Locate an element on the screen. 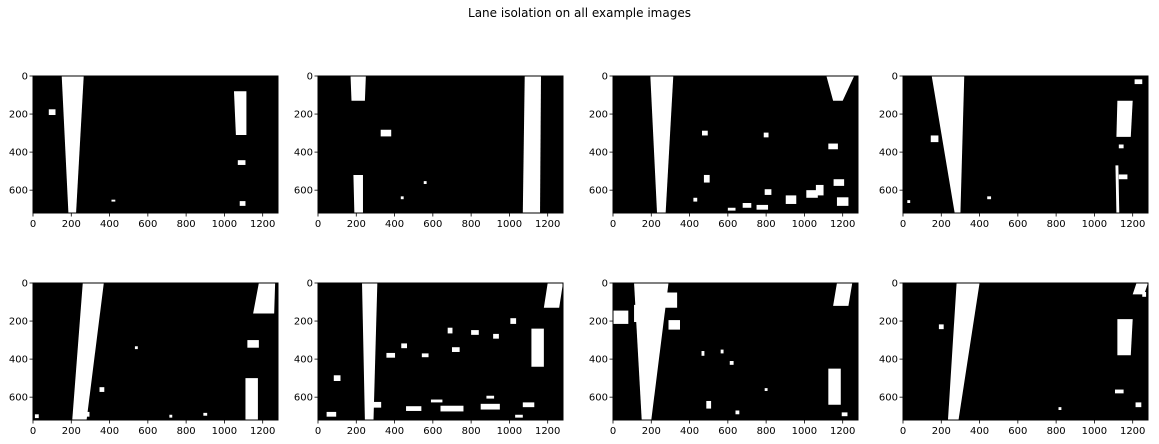 Image resolution: width=1159 pixels, height=444 pixels. subplot-6: 0 200 400 600 800 1000 1200 0 200 400 600 is located at coordinates (429, 358).